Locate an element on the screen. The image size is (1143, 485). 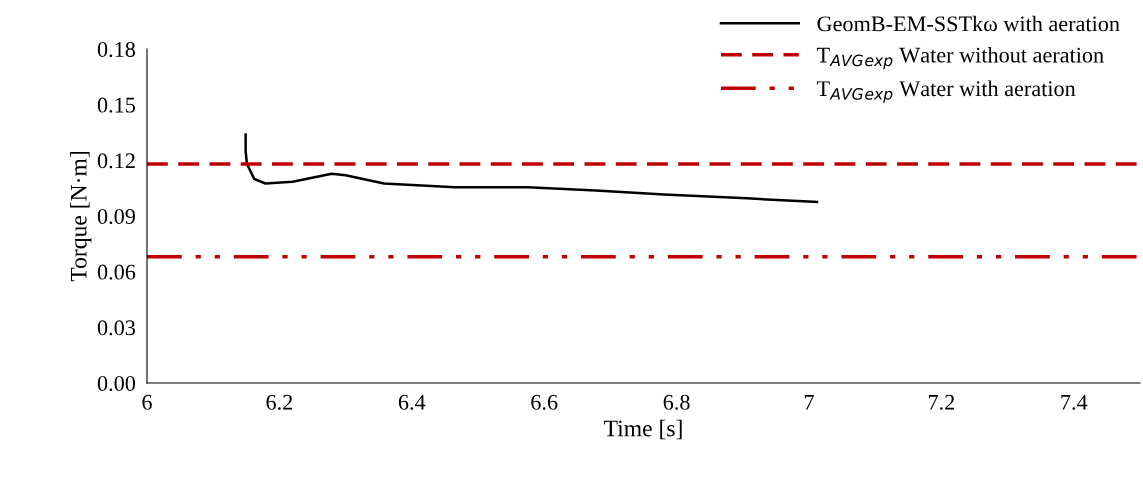
y-tick-label: 0.18 is located at coordinates (116, 49).